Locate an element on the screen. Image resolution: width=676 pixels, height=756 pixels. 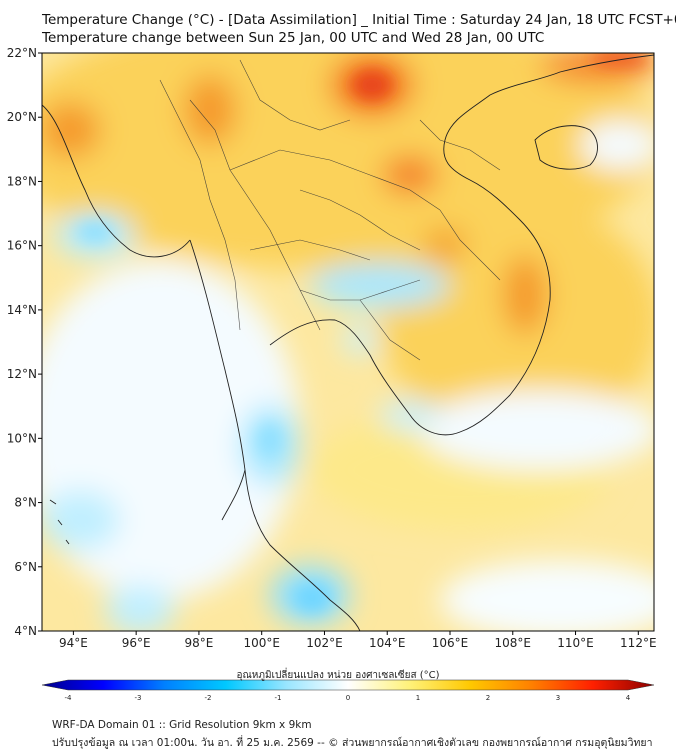
colorbar-tick-label: -1 is located at coordinates (278, 697).